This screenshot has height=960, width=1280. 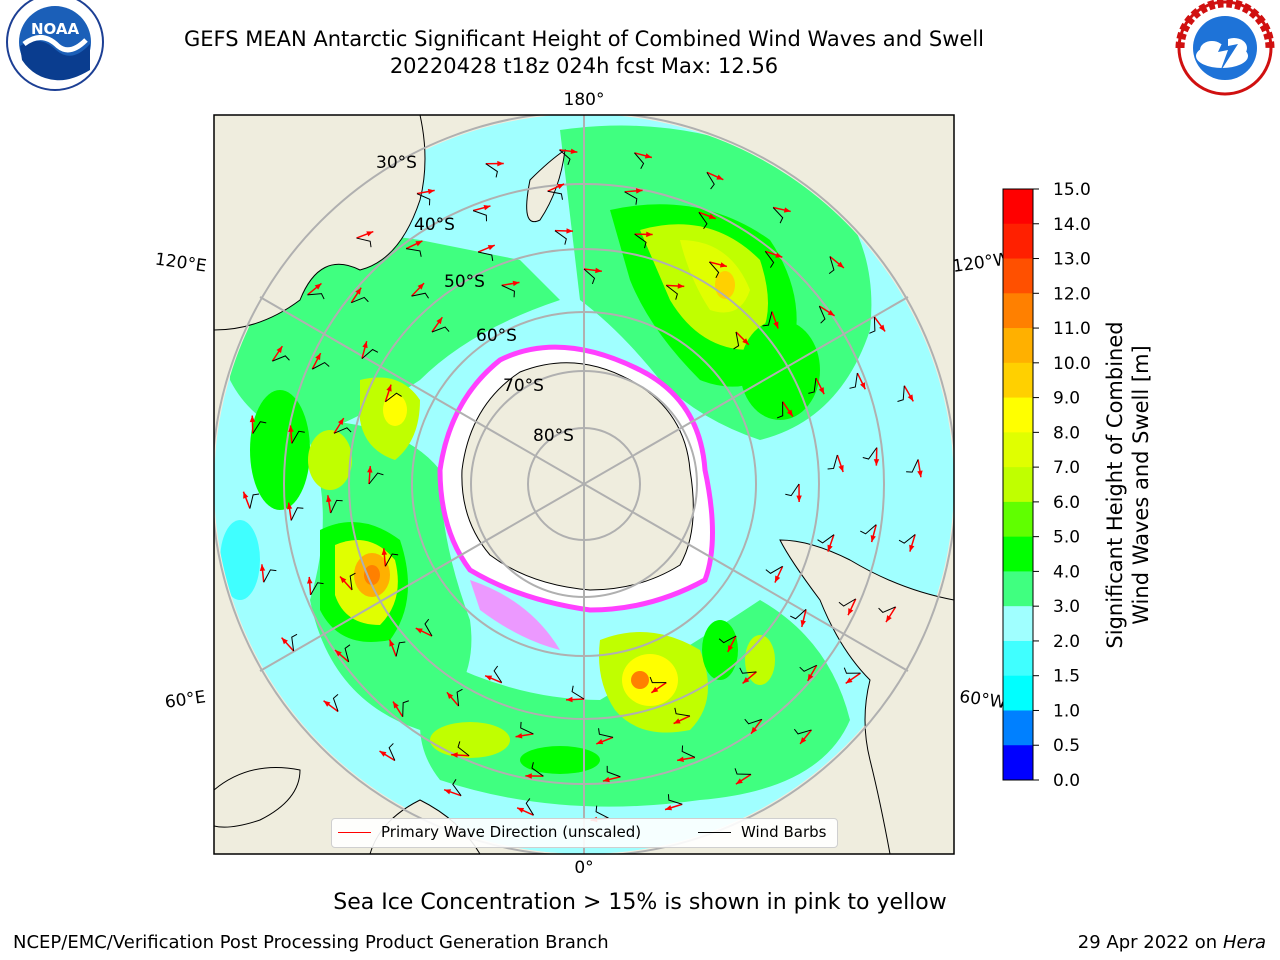 I want to click on colorbar-tick-label: 1.5, so click(x=1066, y=677).